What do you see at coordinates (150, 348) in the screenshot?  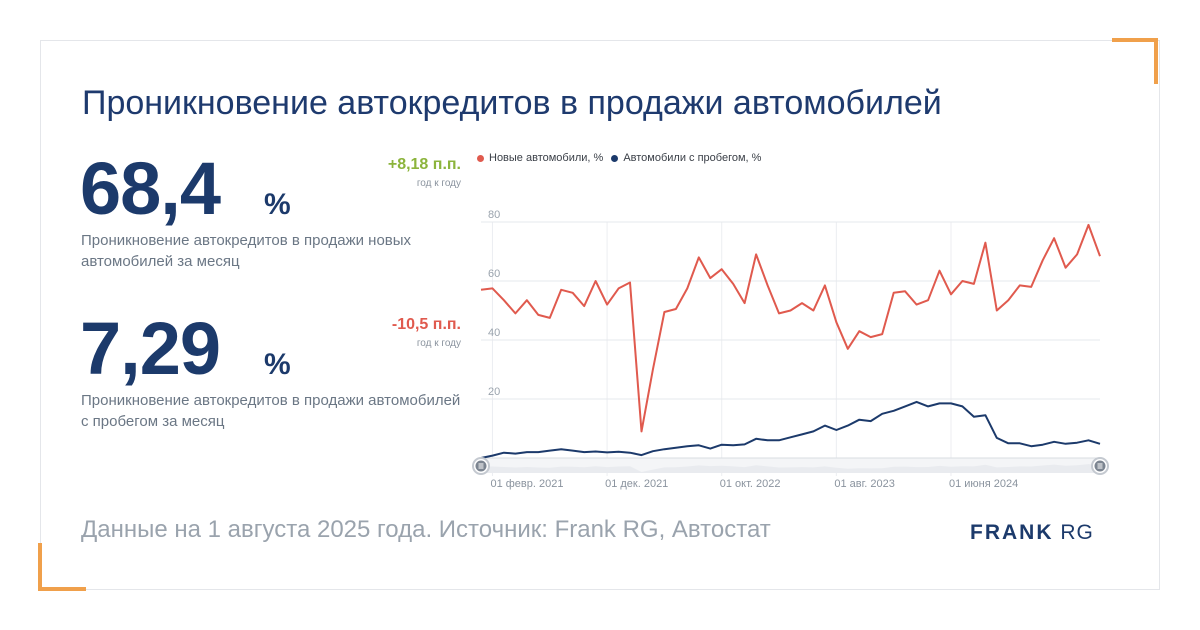 I see `kpi-used-value: 7,29` at bounding box center [150, 348].